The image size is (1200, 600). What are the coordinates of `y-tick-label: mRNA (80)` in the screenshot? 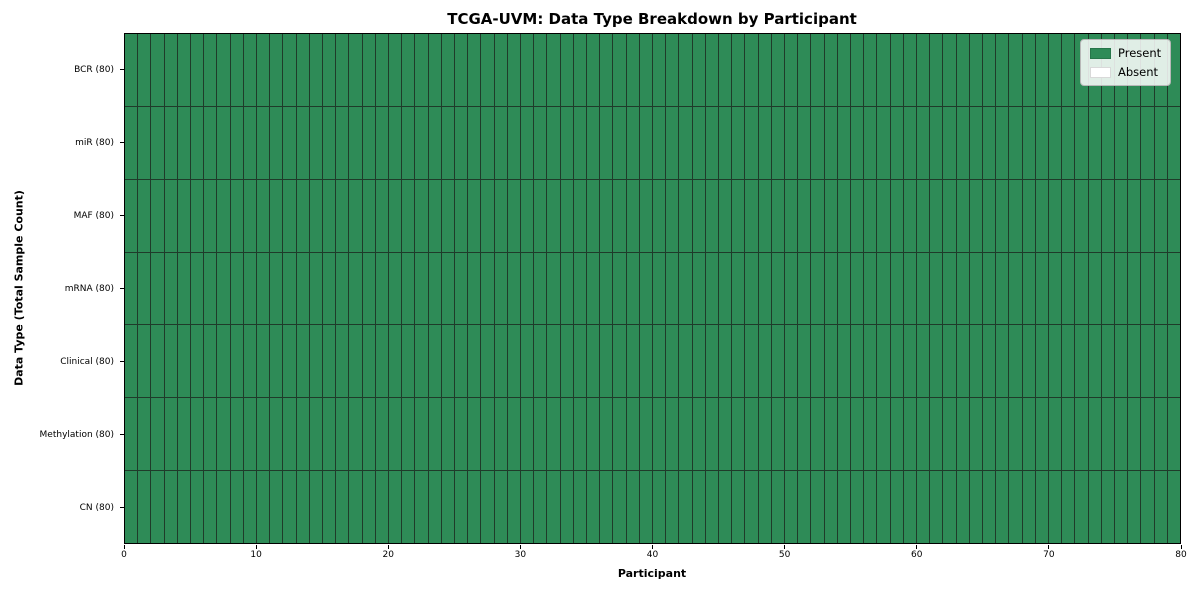 It's located at (89, 288).